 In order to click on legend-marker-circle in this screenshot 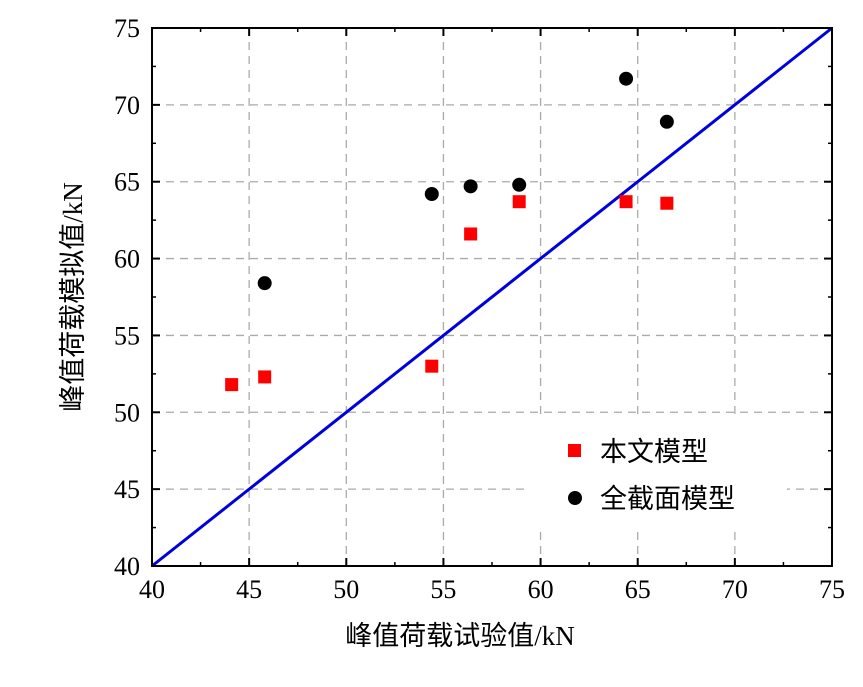, I will do `click(575, 498)`.